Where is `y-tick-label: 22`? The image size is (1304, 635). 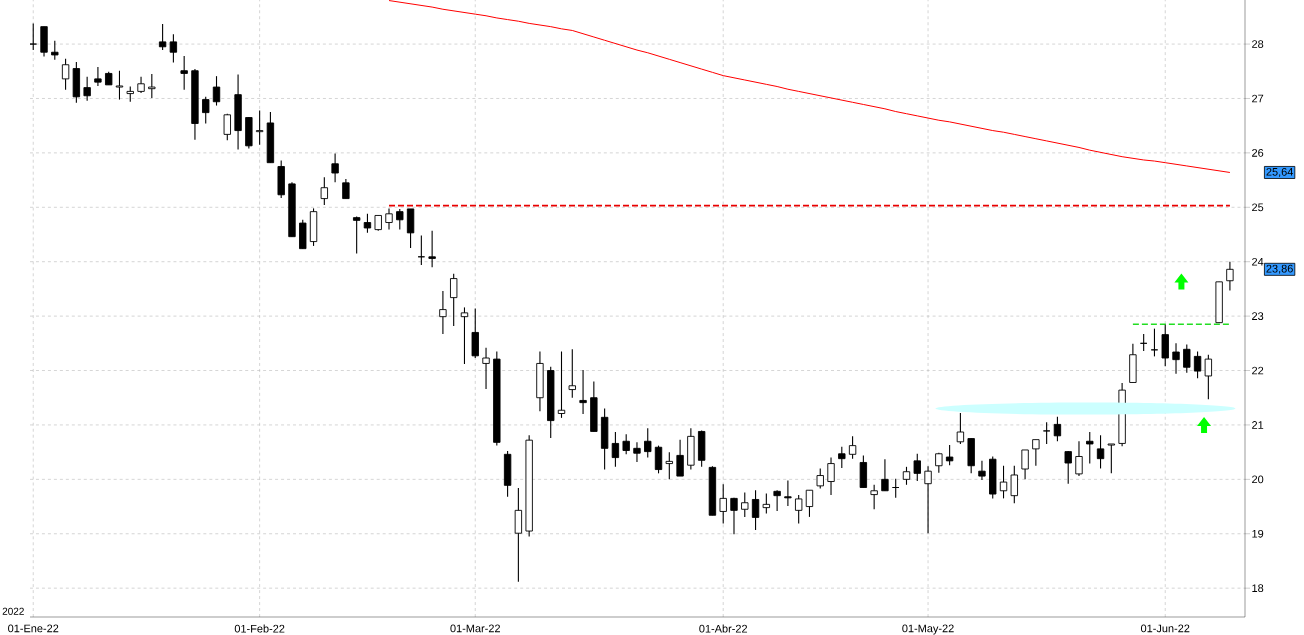 y-tick-label: 22 is located at coordinates (1258, 370).